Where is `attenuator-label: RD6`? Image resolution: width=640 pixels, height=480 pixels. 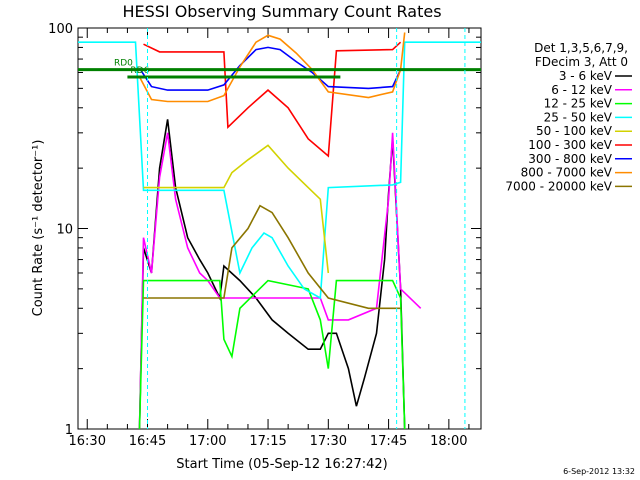 attenuator-label: RD6 is located at coordinates (139, 71).